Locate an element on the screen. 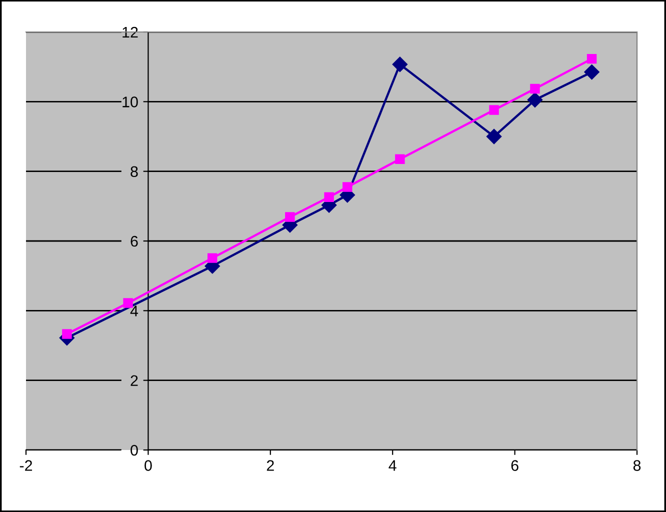 Image resolution: width=666 pixels, height=512 pixels. y-tick-label: 0 is located at coordinates (134, 450).